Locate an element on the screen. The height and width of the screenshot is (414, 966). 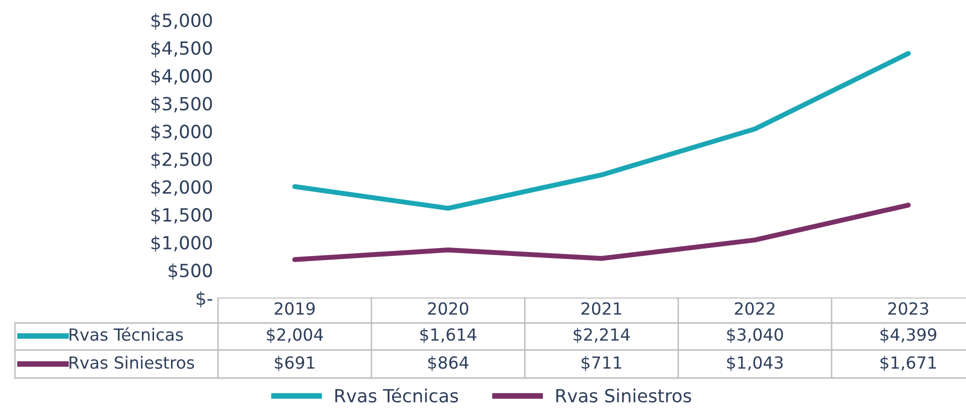
y-tick-label: $2,500 is located at coordinates (181, 160).